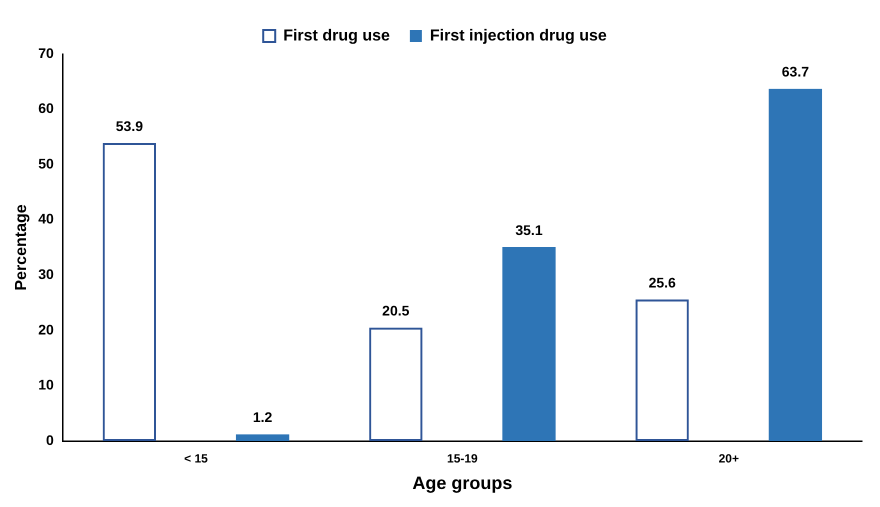  Describe the element at coordinates (462, 459) in the screenshot. I see `x-tick-label: 15-19` at that location.